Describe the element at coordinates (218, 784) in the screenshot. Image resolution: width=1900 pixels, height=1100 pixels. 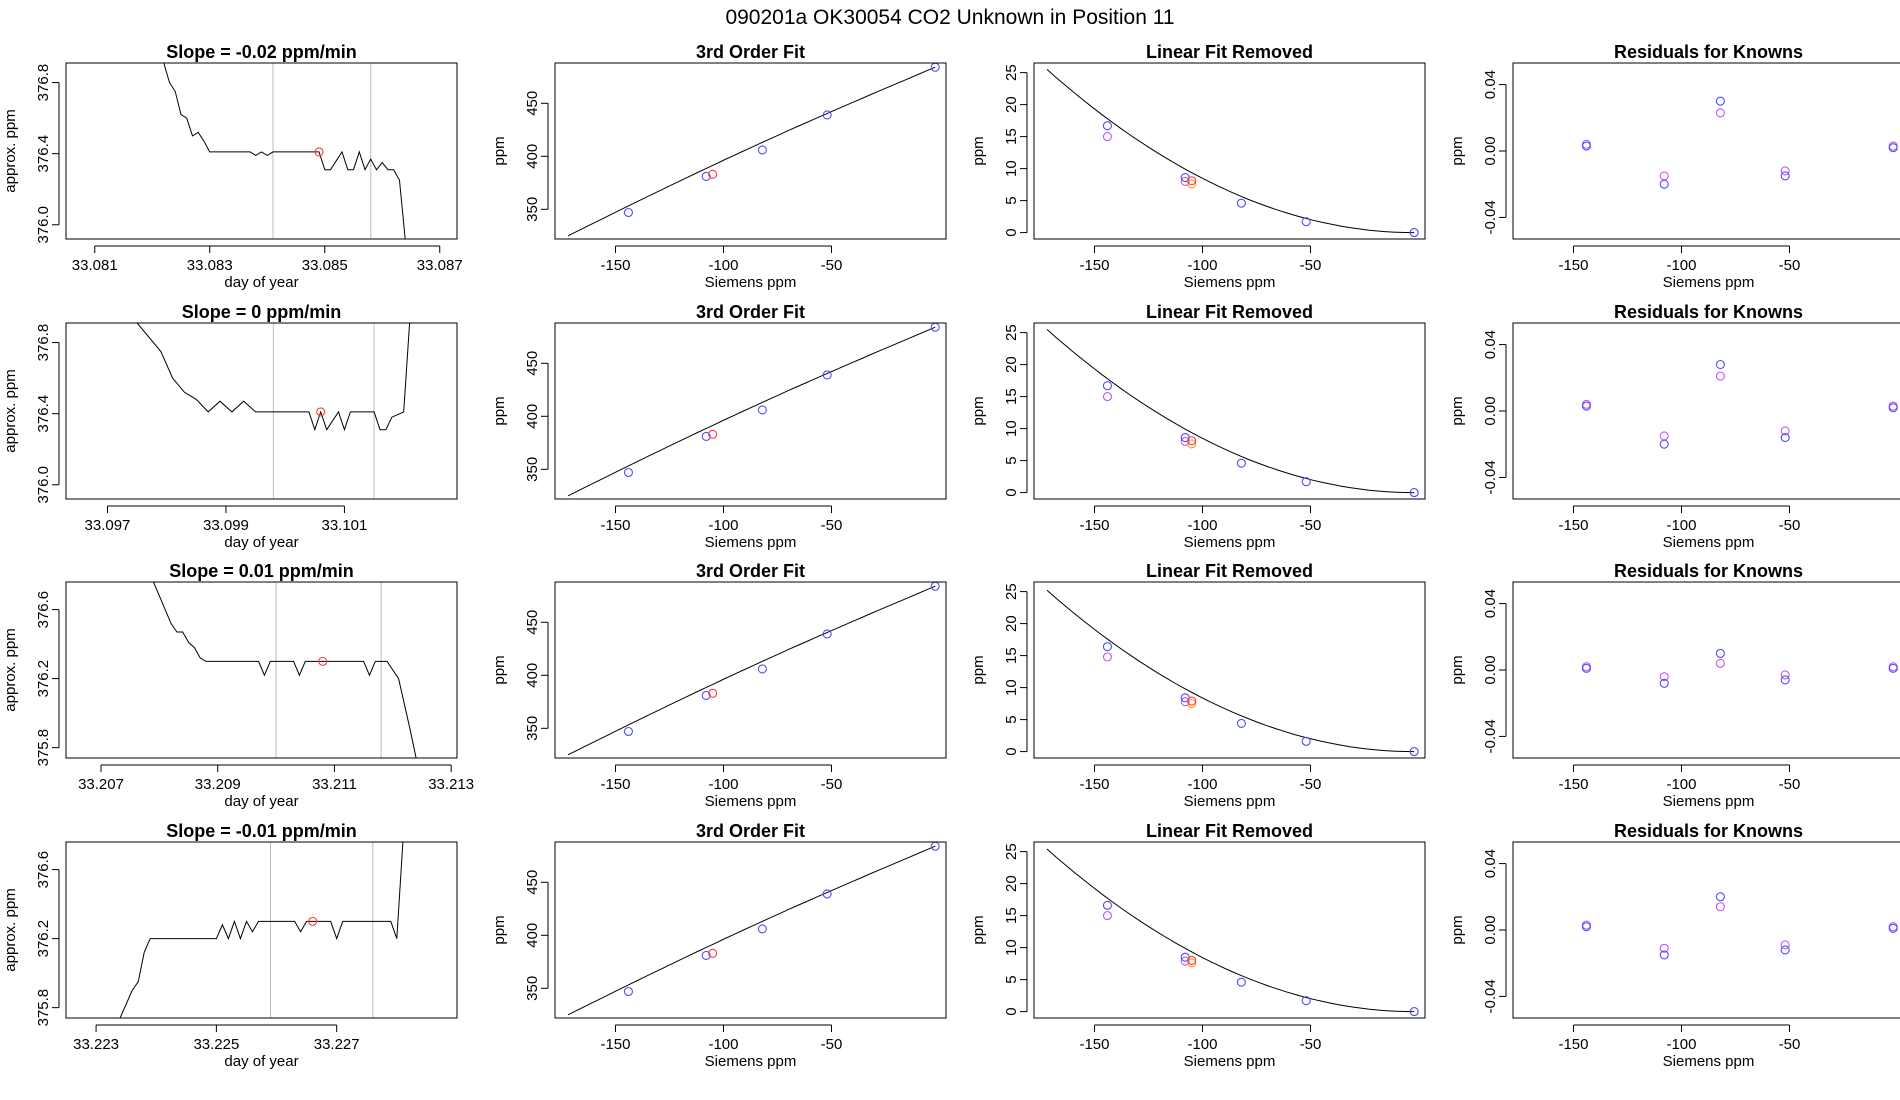
I see `x-tick-label: 33.209` at that location.